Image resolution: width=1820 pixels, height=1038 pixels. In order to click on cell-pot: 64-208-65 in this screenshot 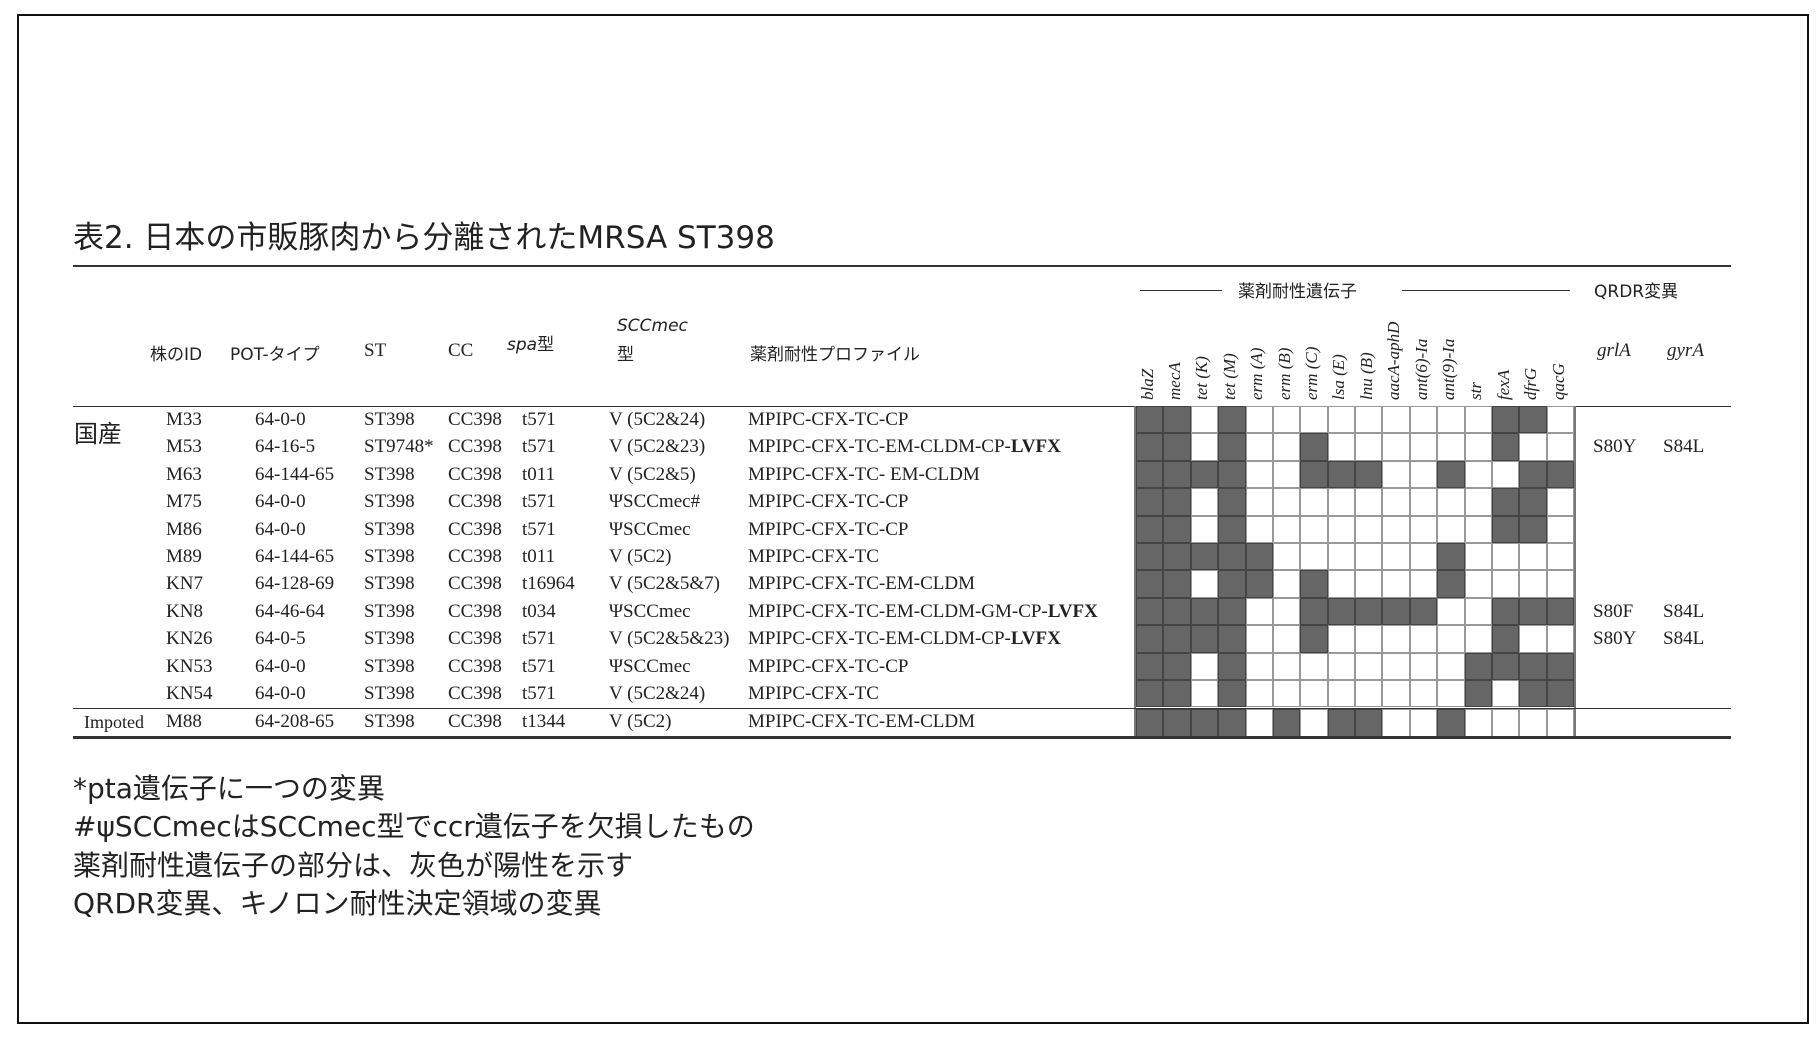, I will do `click(295, 721)`.